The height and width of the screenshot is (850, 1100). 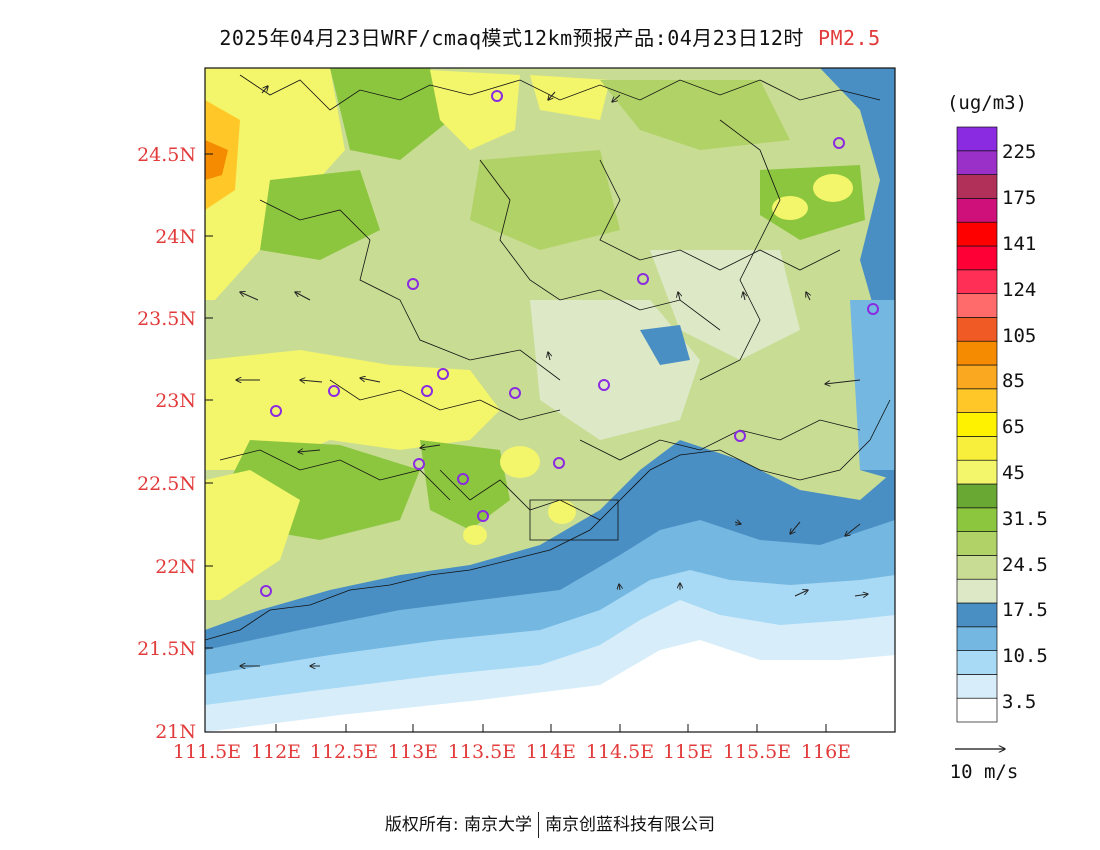 What do you see at coordinates (166, 649) in the screenshot?
I see `lat-label: 21.5N` at bounding box center [166, 649].